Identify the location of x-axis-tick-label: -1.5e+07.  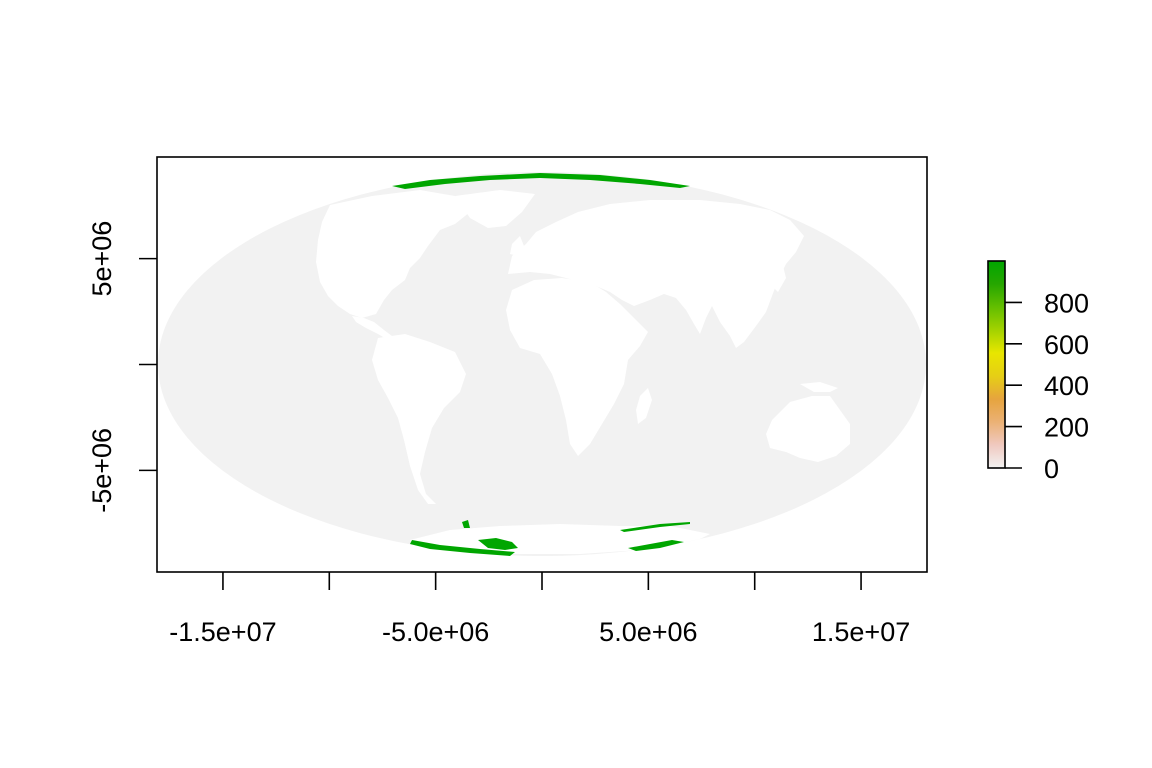
(222, 632).